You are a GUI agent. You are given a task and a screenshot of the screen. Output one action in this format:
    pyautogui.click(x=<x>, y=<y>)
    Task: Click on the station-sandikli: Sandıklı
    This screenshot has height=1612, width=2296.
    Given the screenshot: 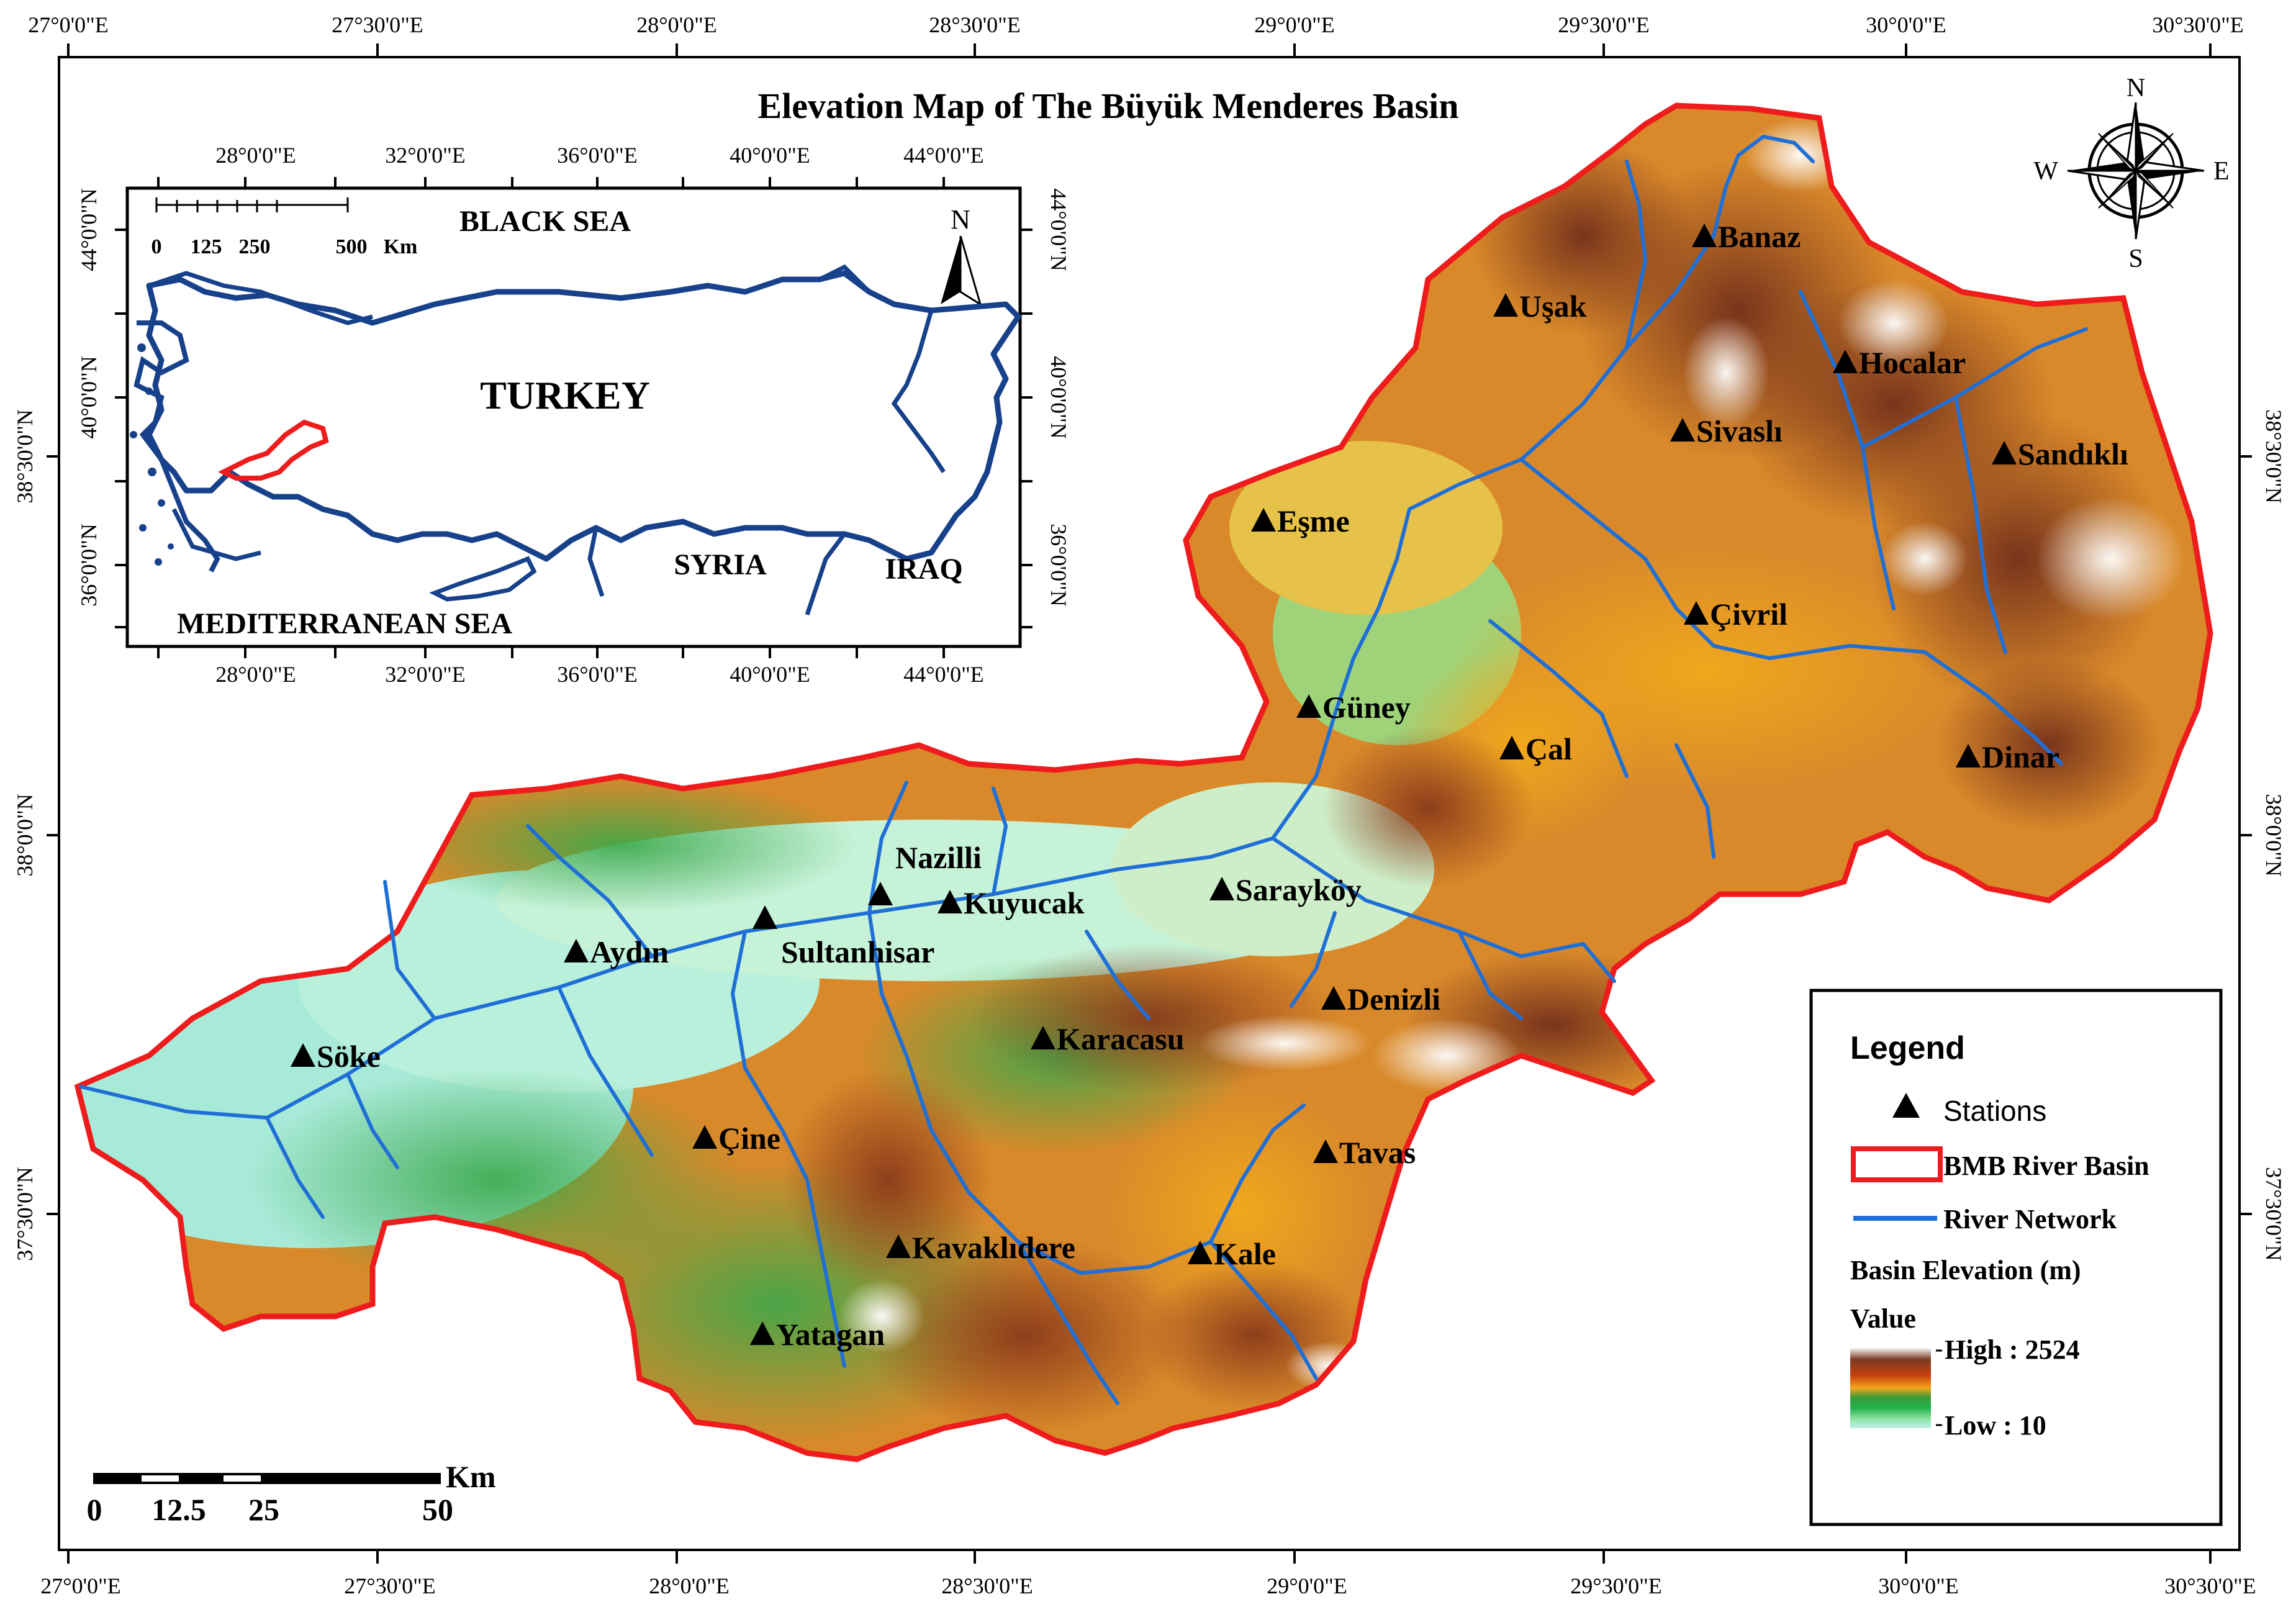 What is the action you would take?
    pyautogui.click(x=2060, y=454)
    